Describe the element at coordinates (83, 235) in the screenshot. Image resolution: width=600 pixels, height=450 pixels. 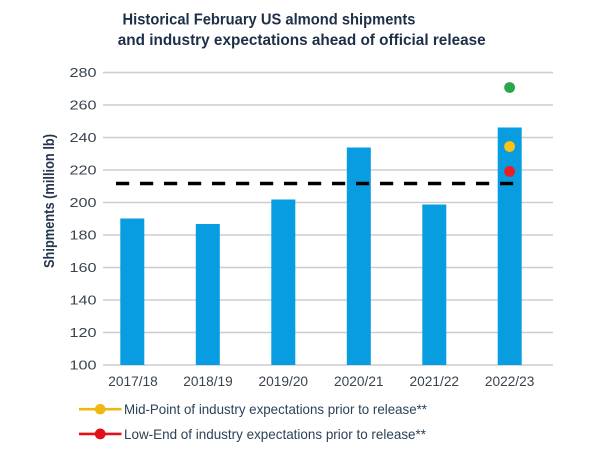
I see `svg-text: 180` at that location.